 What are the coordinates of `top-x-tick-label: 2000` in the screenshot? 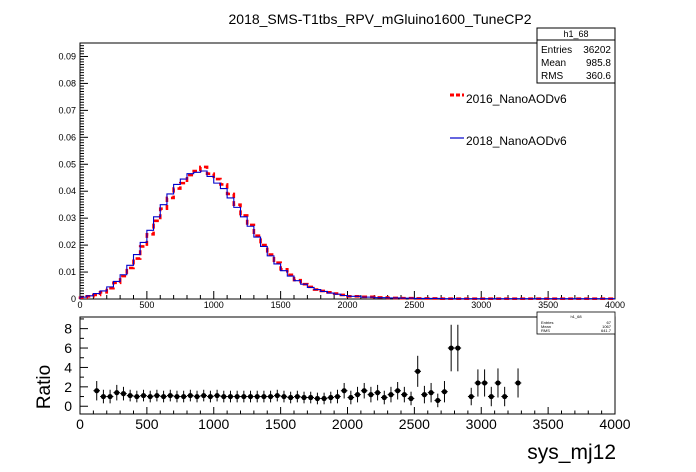 It's located at (347, 305).